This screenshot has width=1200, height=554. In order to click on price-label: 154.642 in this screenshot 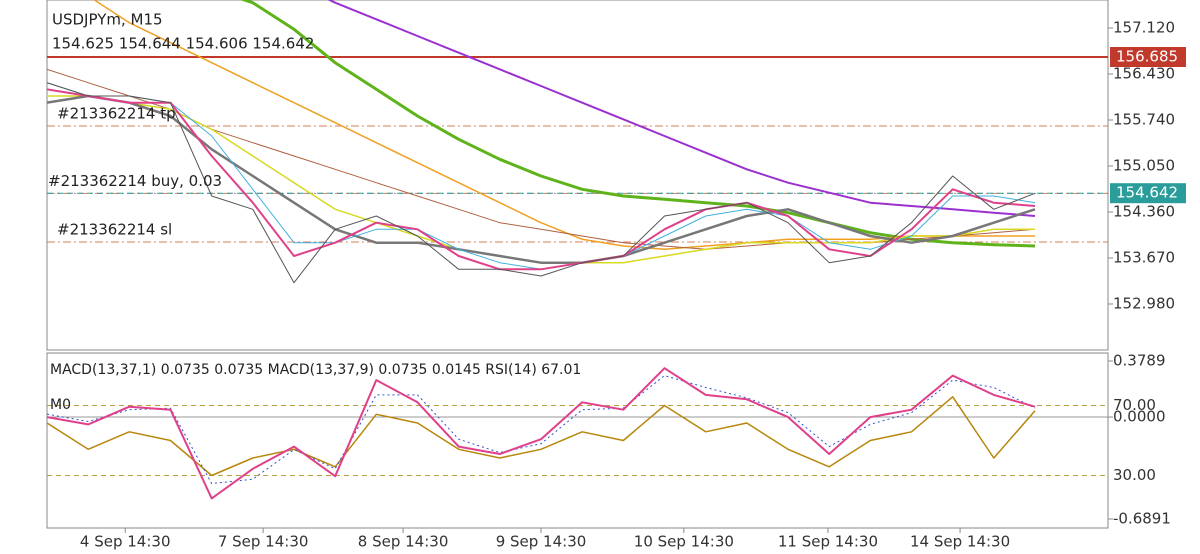, I will do `click(1147, 193)`.